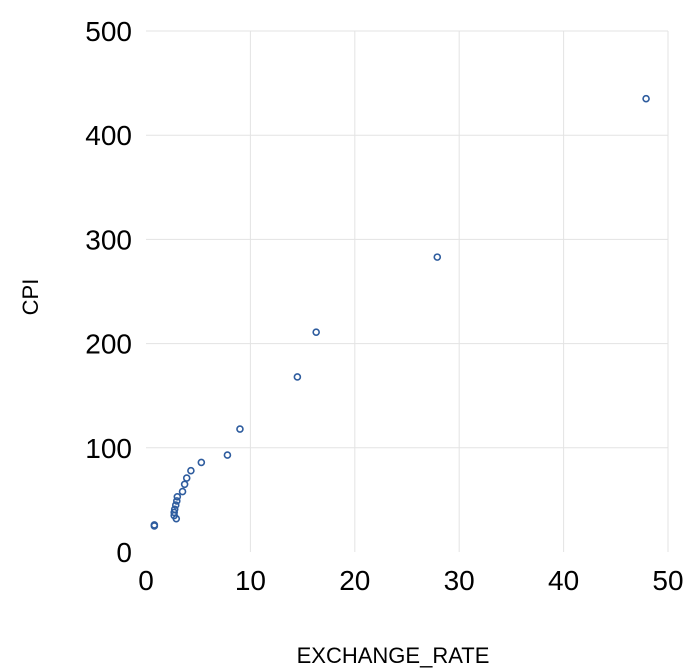  What do you see at coordinates (393, 655) in the screenshot?
I see `x-axis-title: EXCHANGE_RATE` at bounding box center [393, 655].